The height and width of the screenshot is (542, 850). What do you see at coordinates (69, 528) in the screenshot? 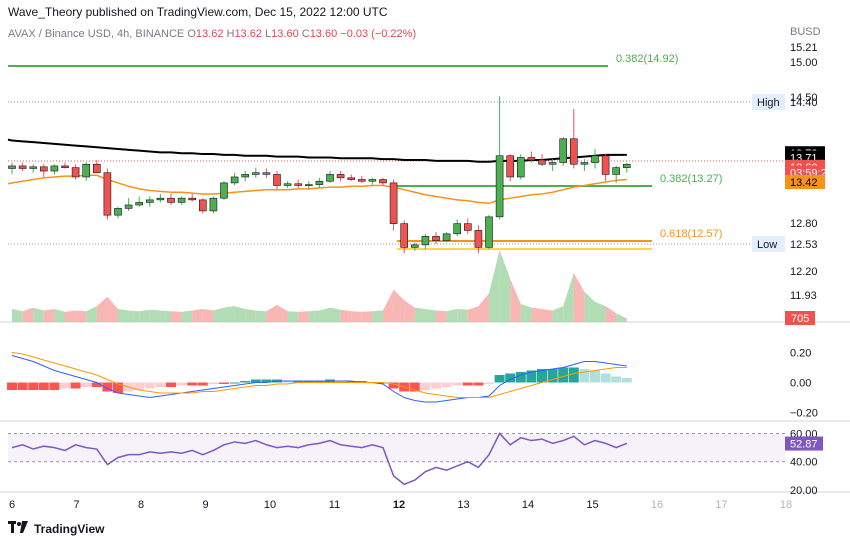
I see `tradingview-brand-text: TradingView` at bounding box center [69, 528].